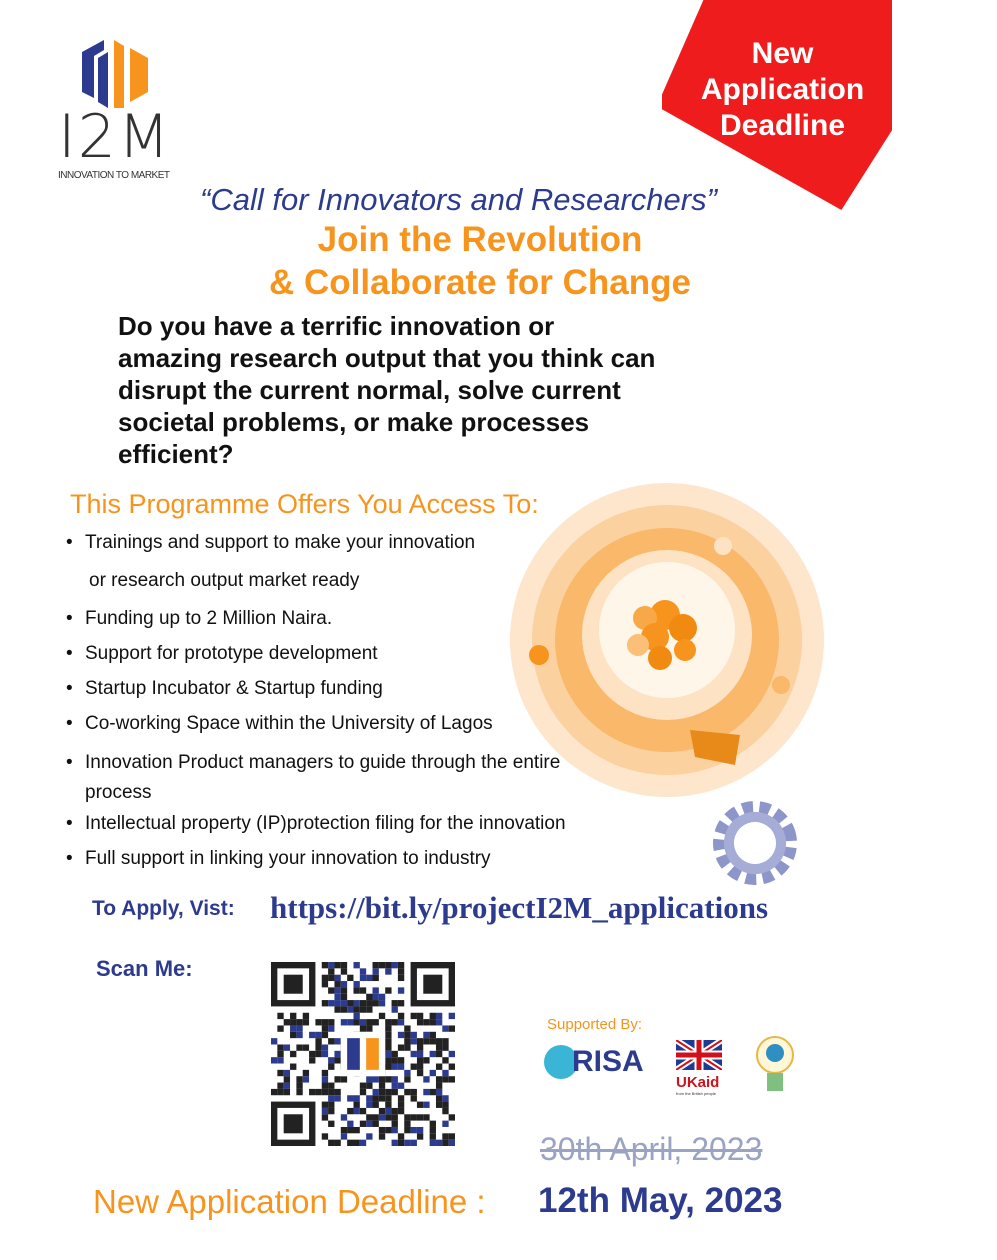 The width and height of the screenshot is (997, 1260). I want to click on offers-title: This Programme Offers You Access To:, so click(304, 504).